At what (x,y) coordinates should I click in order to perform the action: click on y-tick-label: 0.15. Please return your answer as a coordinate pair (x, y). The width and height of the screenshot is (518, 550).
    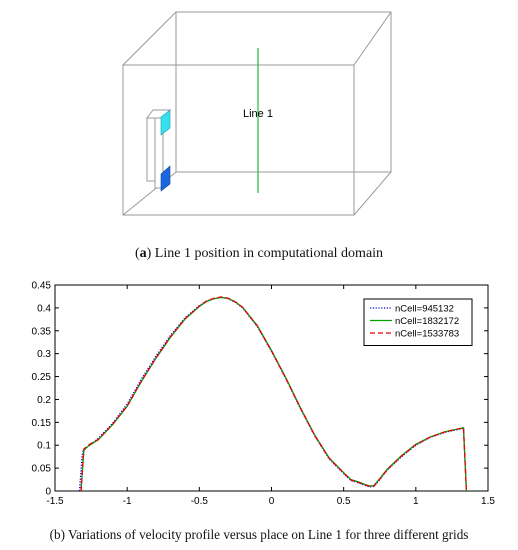
    Looking at the image, I should click on (42, 423).